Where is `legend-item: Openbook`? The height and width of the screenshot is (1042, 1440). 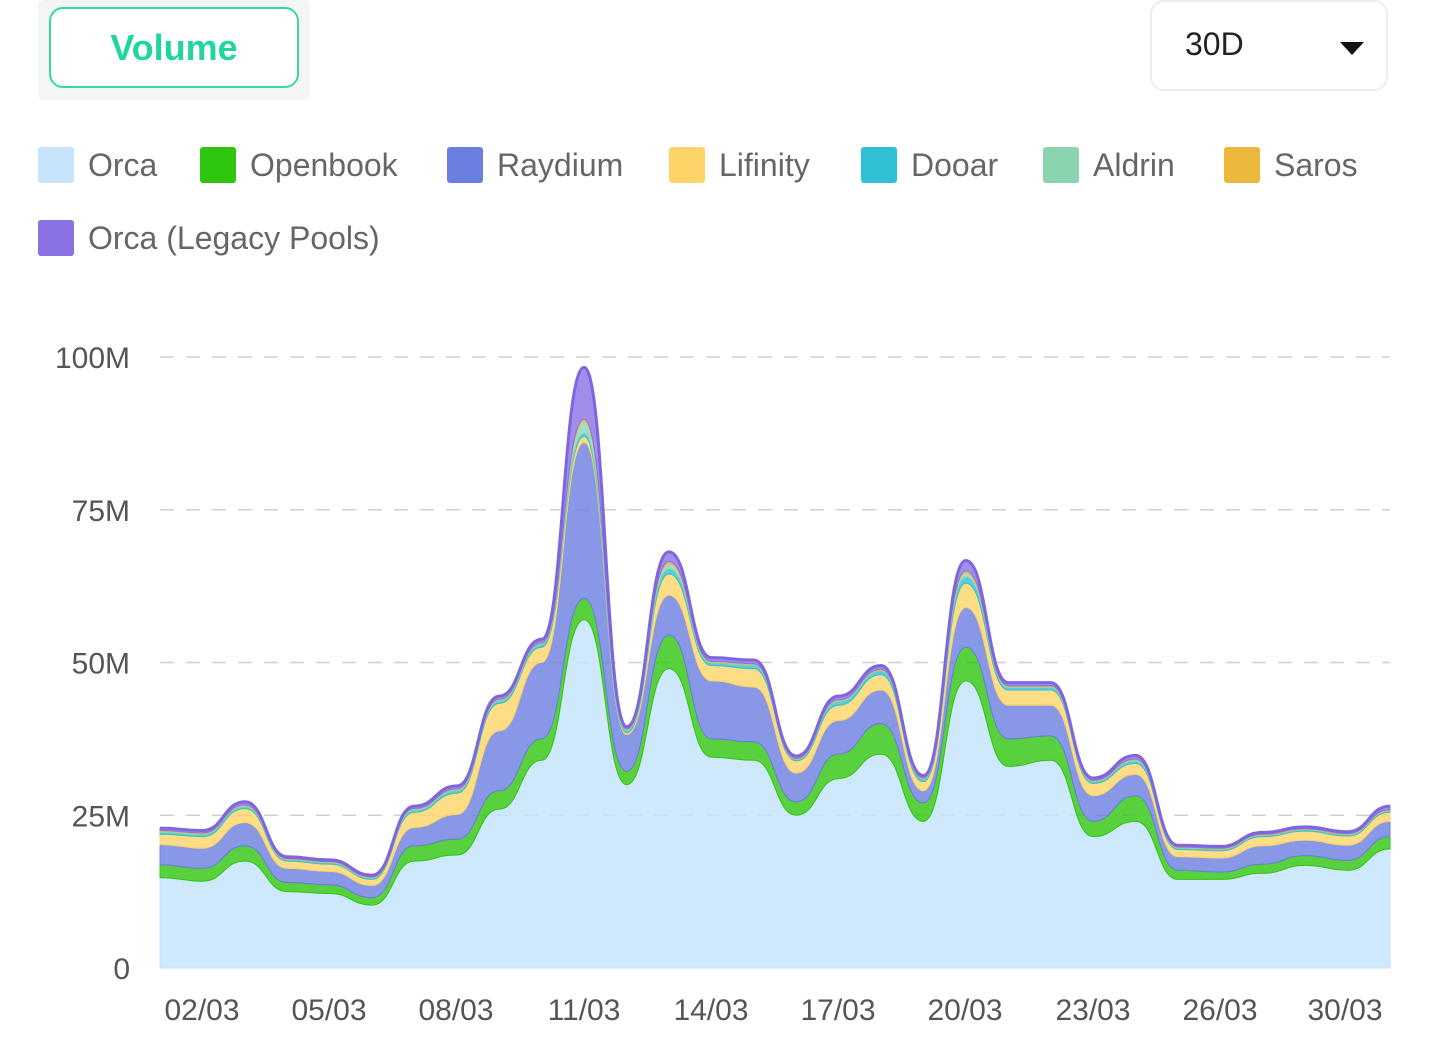
legend-item: Openbook is located at coordinates (299, 165).